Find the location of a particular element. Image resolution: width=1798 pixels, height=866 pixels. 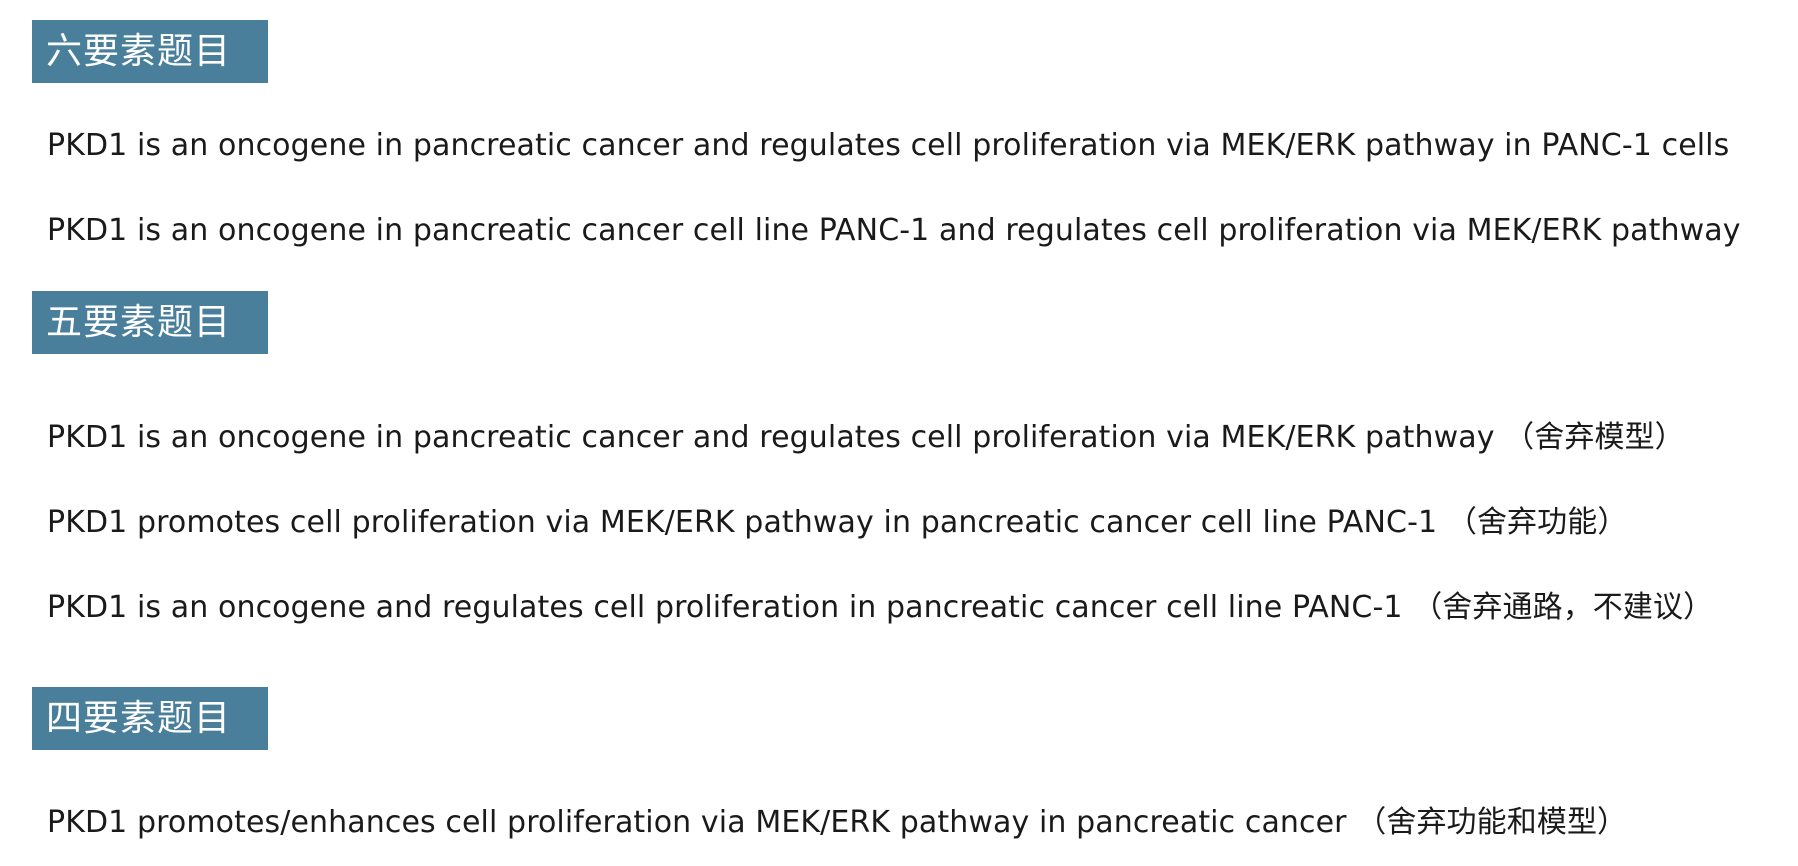

section-heading-badge: 五要素题目 is located at coordinates (150, 322).